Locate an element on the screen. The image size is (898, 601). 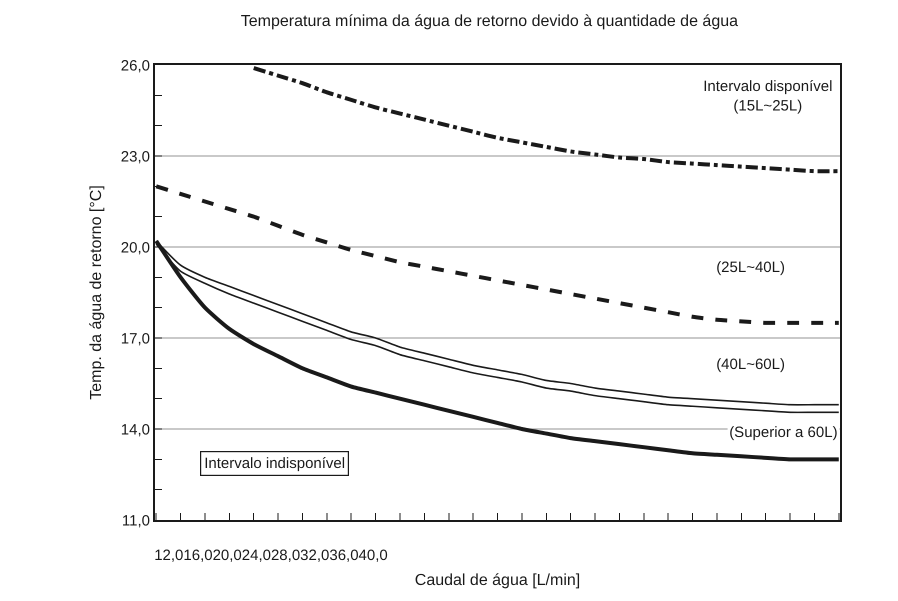
annotation: (40L~60L) is located at coordinates (751, 365).